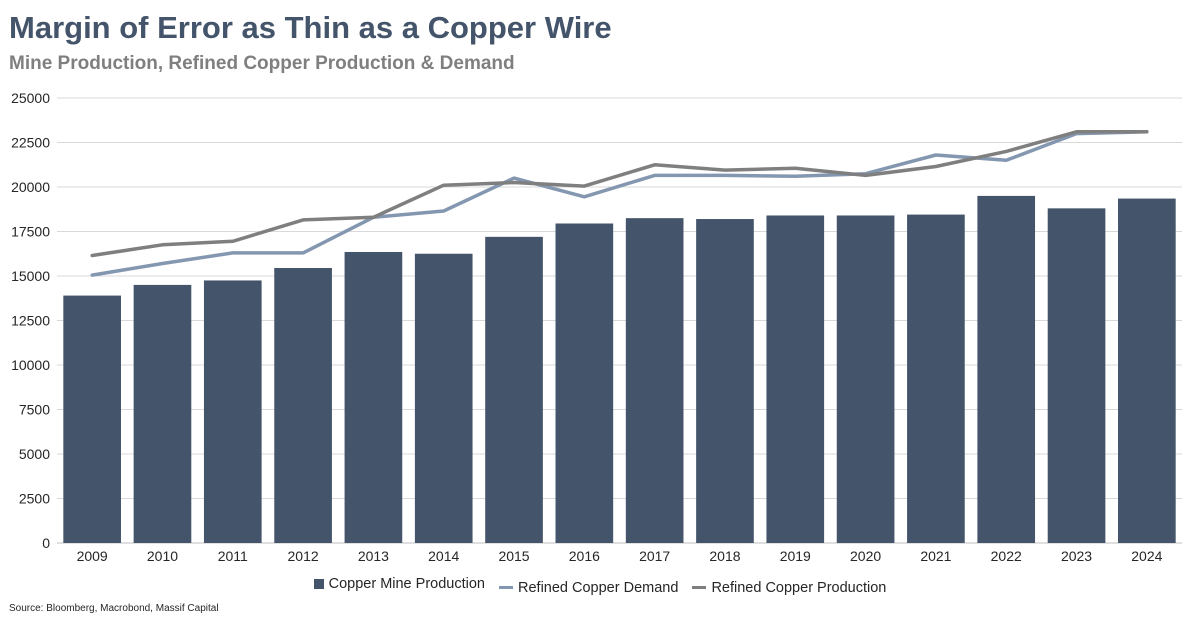 The width and height of the screenshot is (1200, 627). I want to click on legend-swatch-refined-production, so click(699, 587).